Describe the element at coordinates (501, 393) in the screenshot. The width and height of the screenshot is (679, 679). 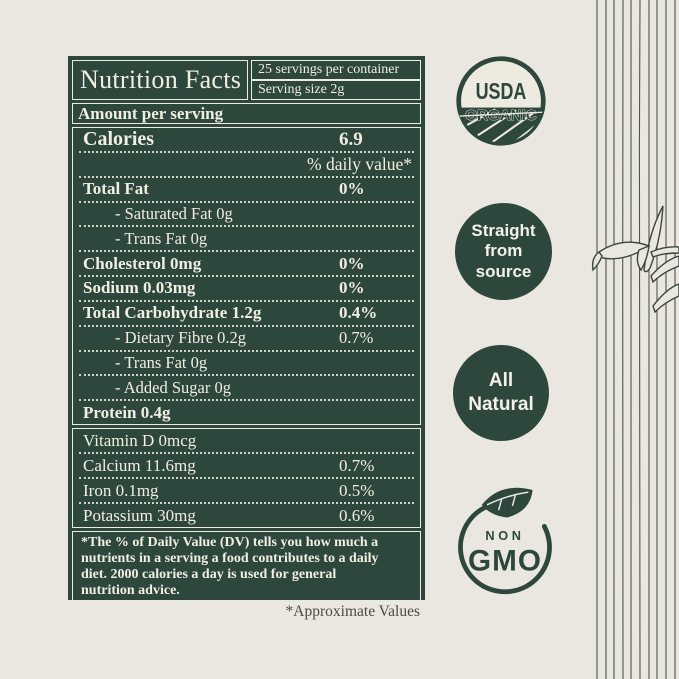
I see `all-natural-badge: All Natural` at that location.